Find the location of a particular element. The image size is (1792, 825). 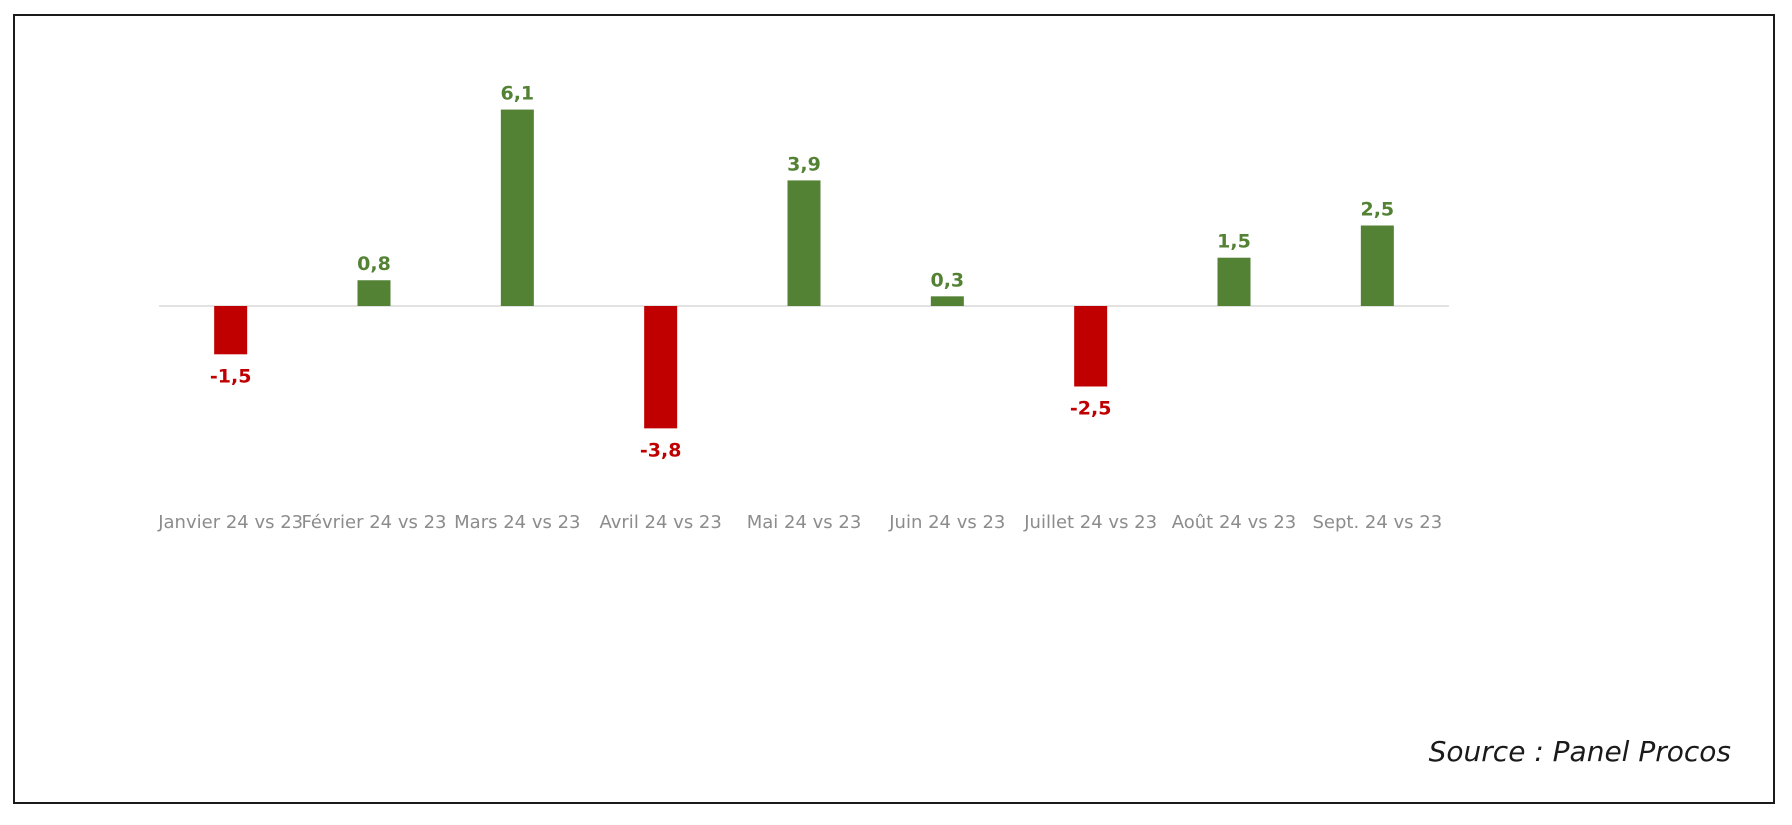

value-label-3: 6,1 is located at coordinates (517, 94).